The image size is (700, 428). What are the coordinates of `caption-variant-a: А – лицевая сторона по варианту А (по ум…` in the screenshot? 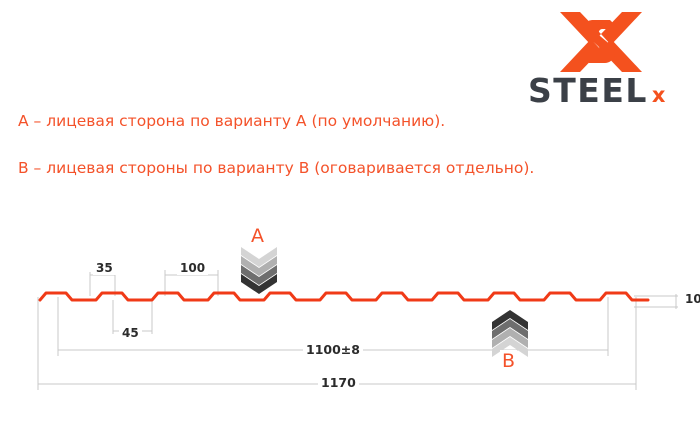 It's located at (232, 121).